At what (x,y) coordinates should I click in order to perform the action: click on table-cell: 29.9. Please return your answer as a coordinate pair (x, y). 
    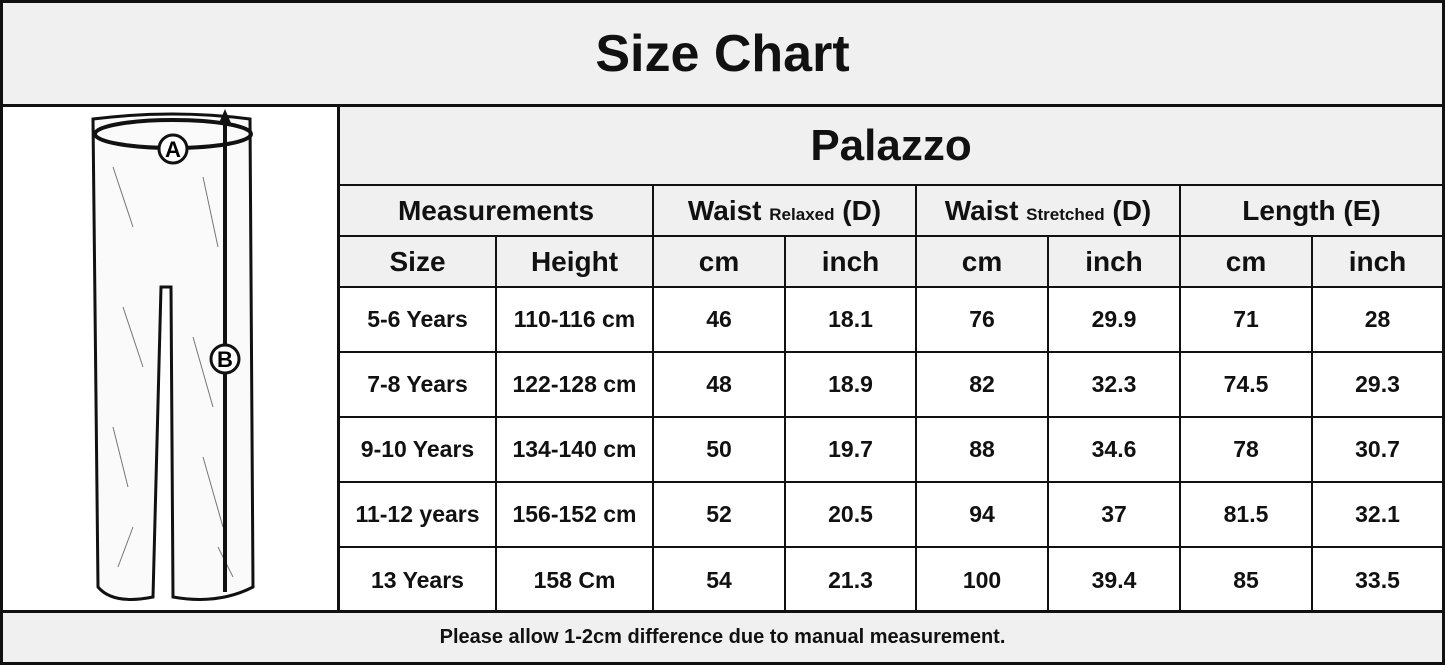
    Looking at the image, I should click on (1114, 319).